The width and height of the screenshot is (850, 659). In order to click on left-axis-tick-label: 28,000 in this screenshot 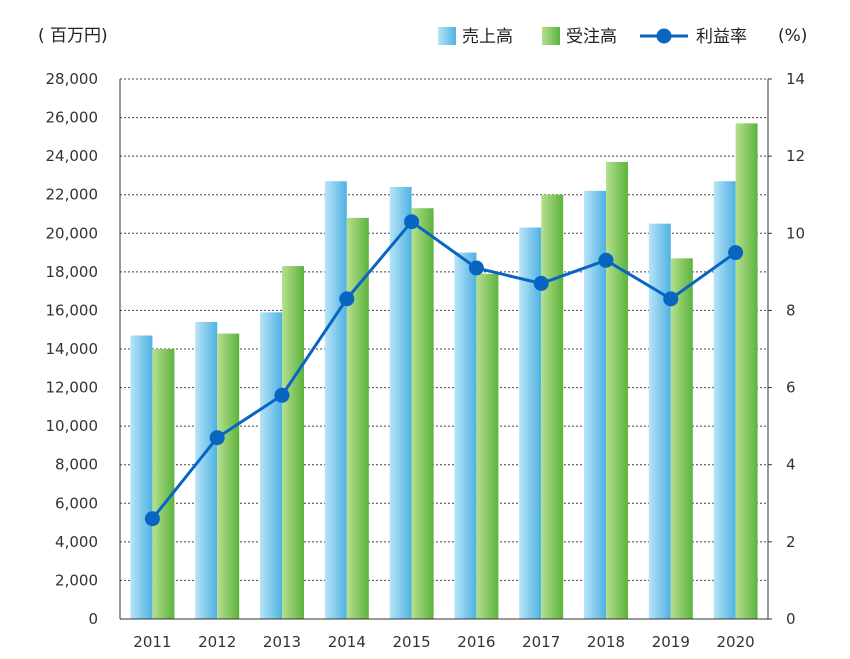, I will do `click(72, 79)`.